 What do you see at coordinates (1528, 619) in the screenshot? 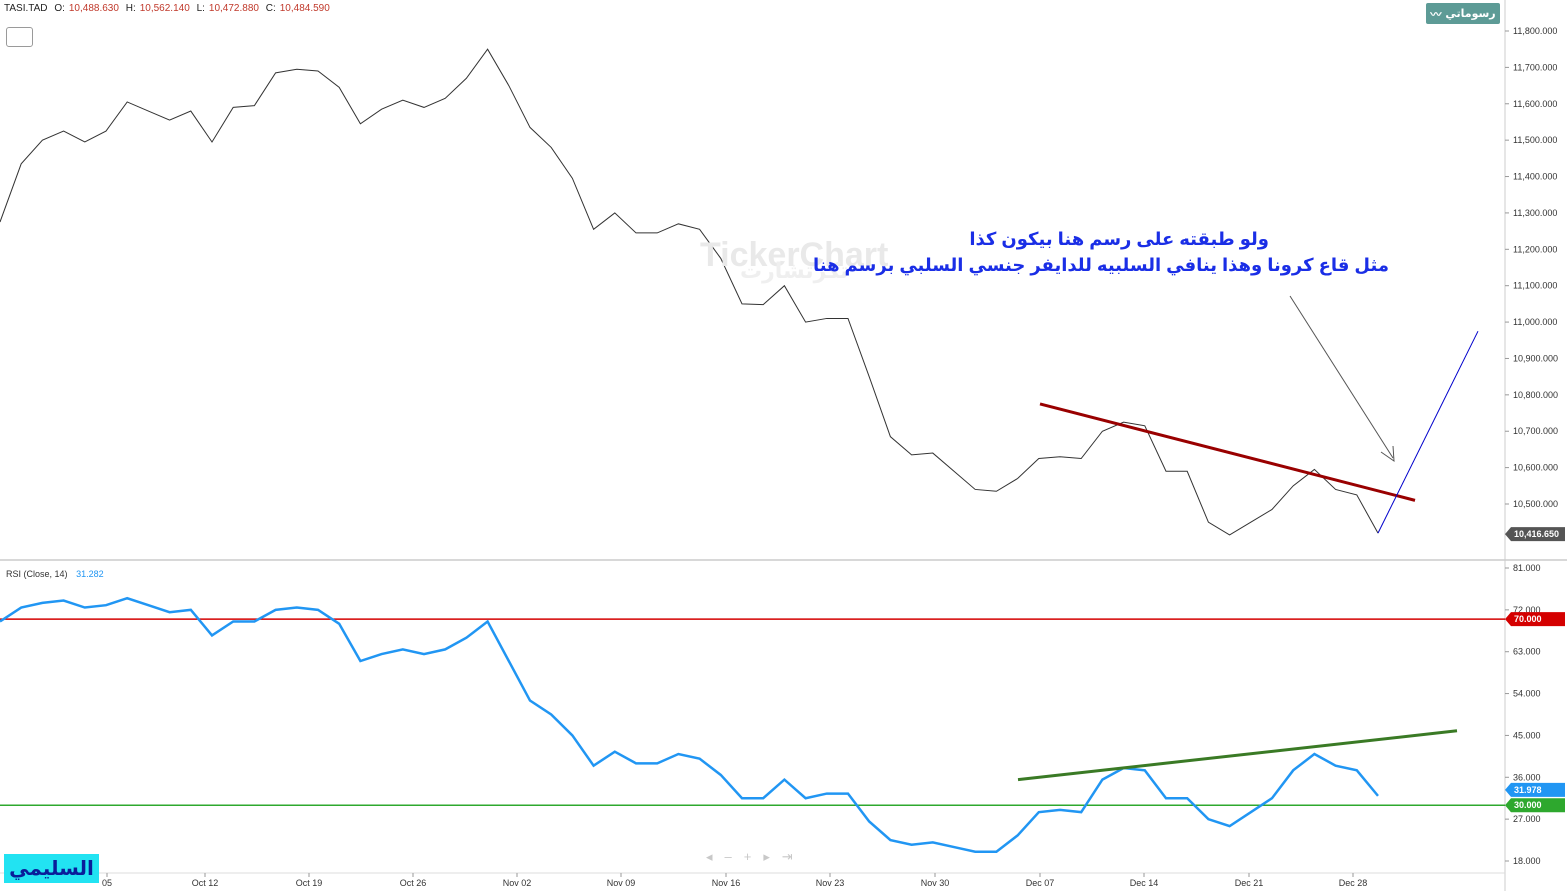
I see `overbought-tag-text: 70.000` at bounding box center [1528, 619].